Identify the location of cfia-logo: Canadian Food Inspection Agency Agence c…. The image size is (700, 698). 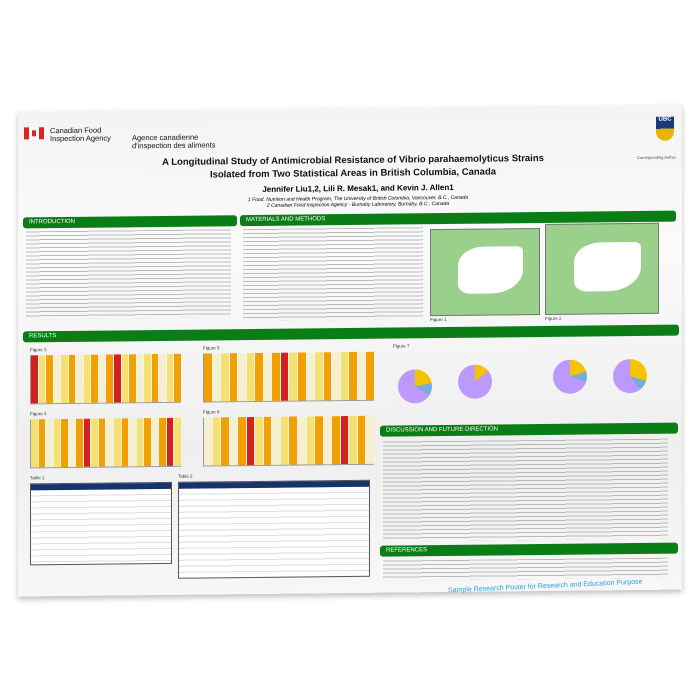
(123, 138).